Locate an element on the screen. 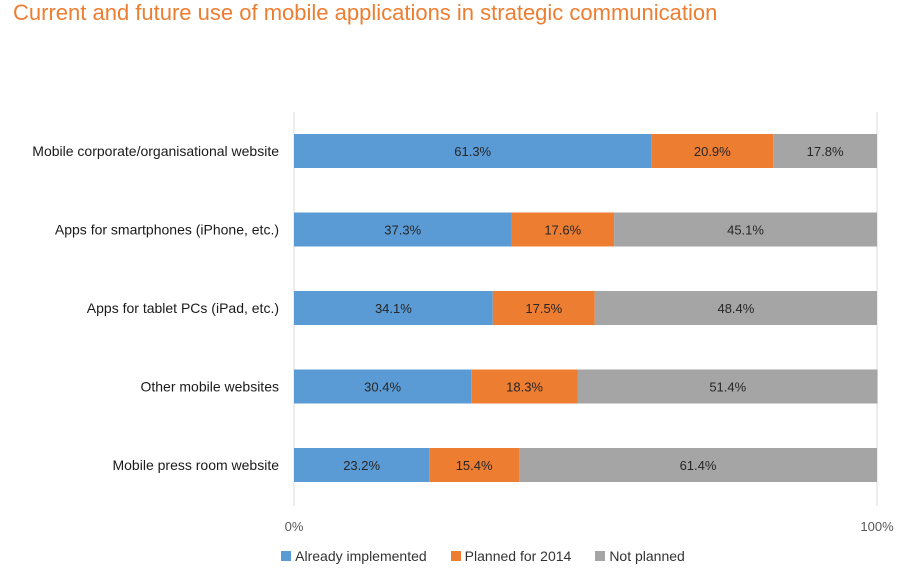  legend-label: Not planned is located at coordinates (647, 556).